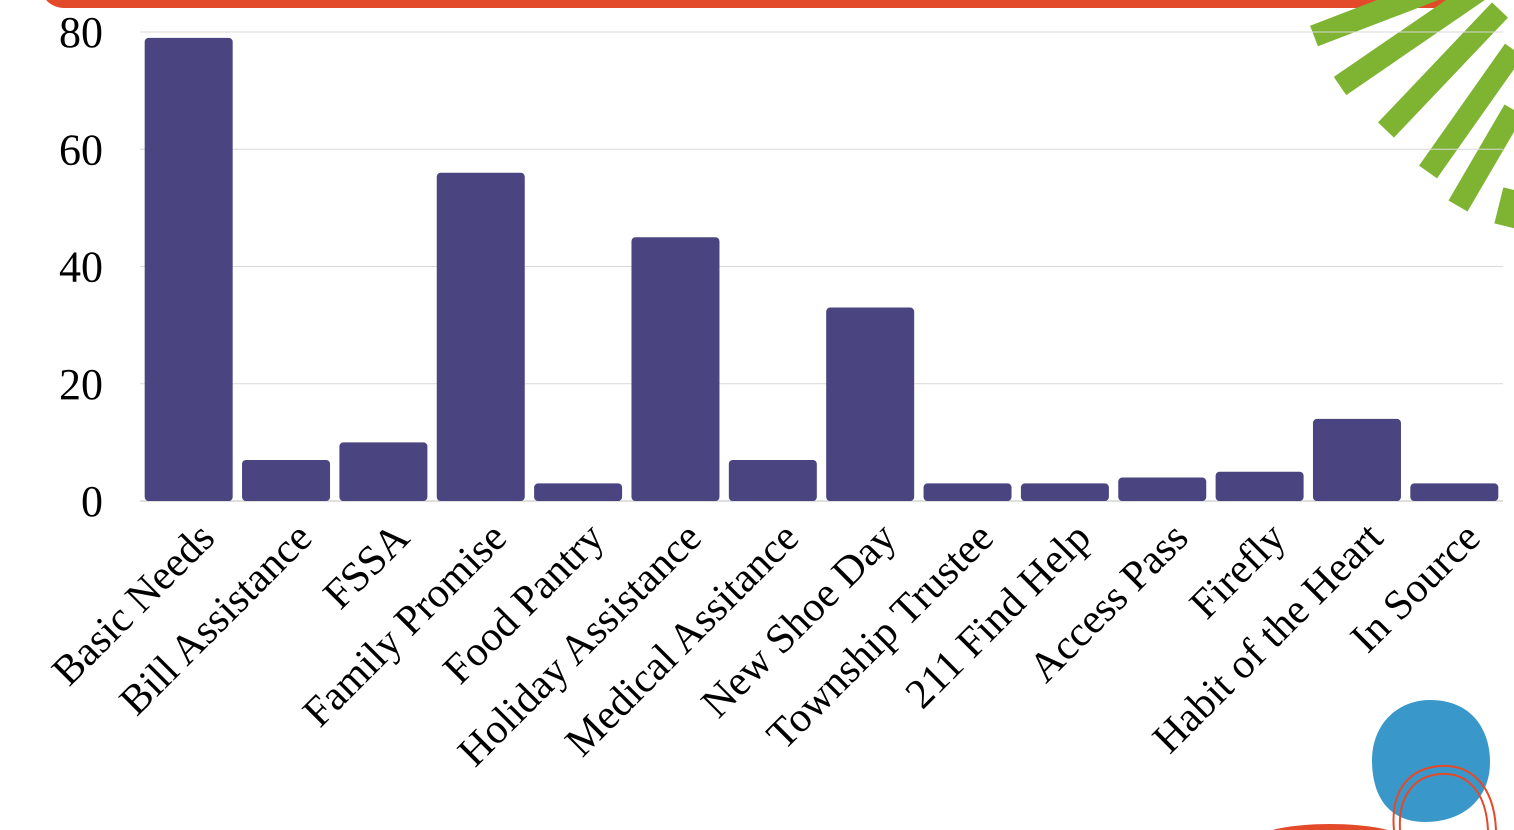 This screenshot has width=1514, height=830. What do you see at coordinates (1431, 761) in the screenshot?
I see `blue-circle-blob` at bounding box center [1431, 761].